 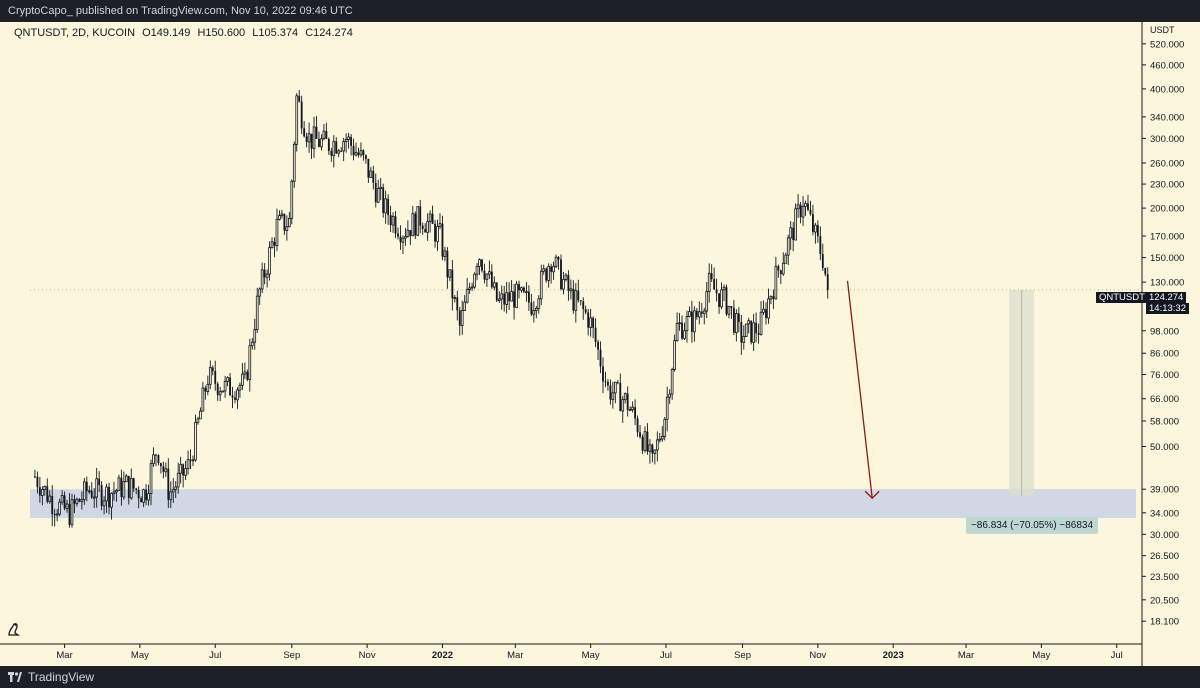 What do you see at coordinates (600, 677) in the screenshot?
I see `footer-bar: TradingView` at bounding box center [600, 677].